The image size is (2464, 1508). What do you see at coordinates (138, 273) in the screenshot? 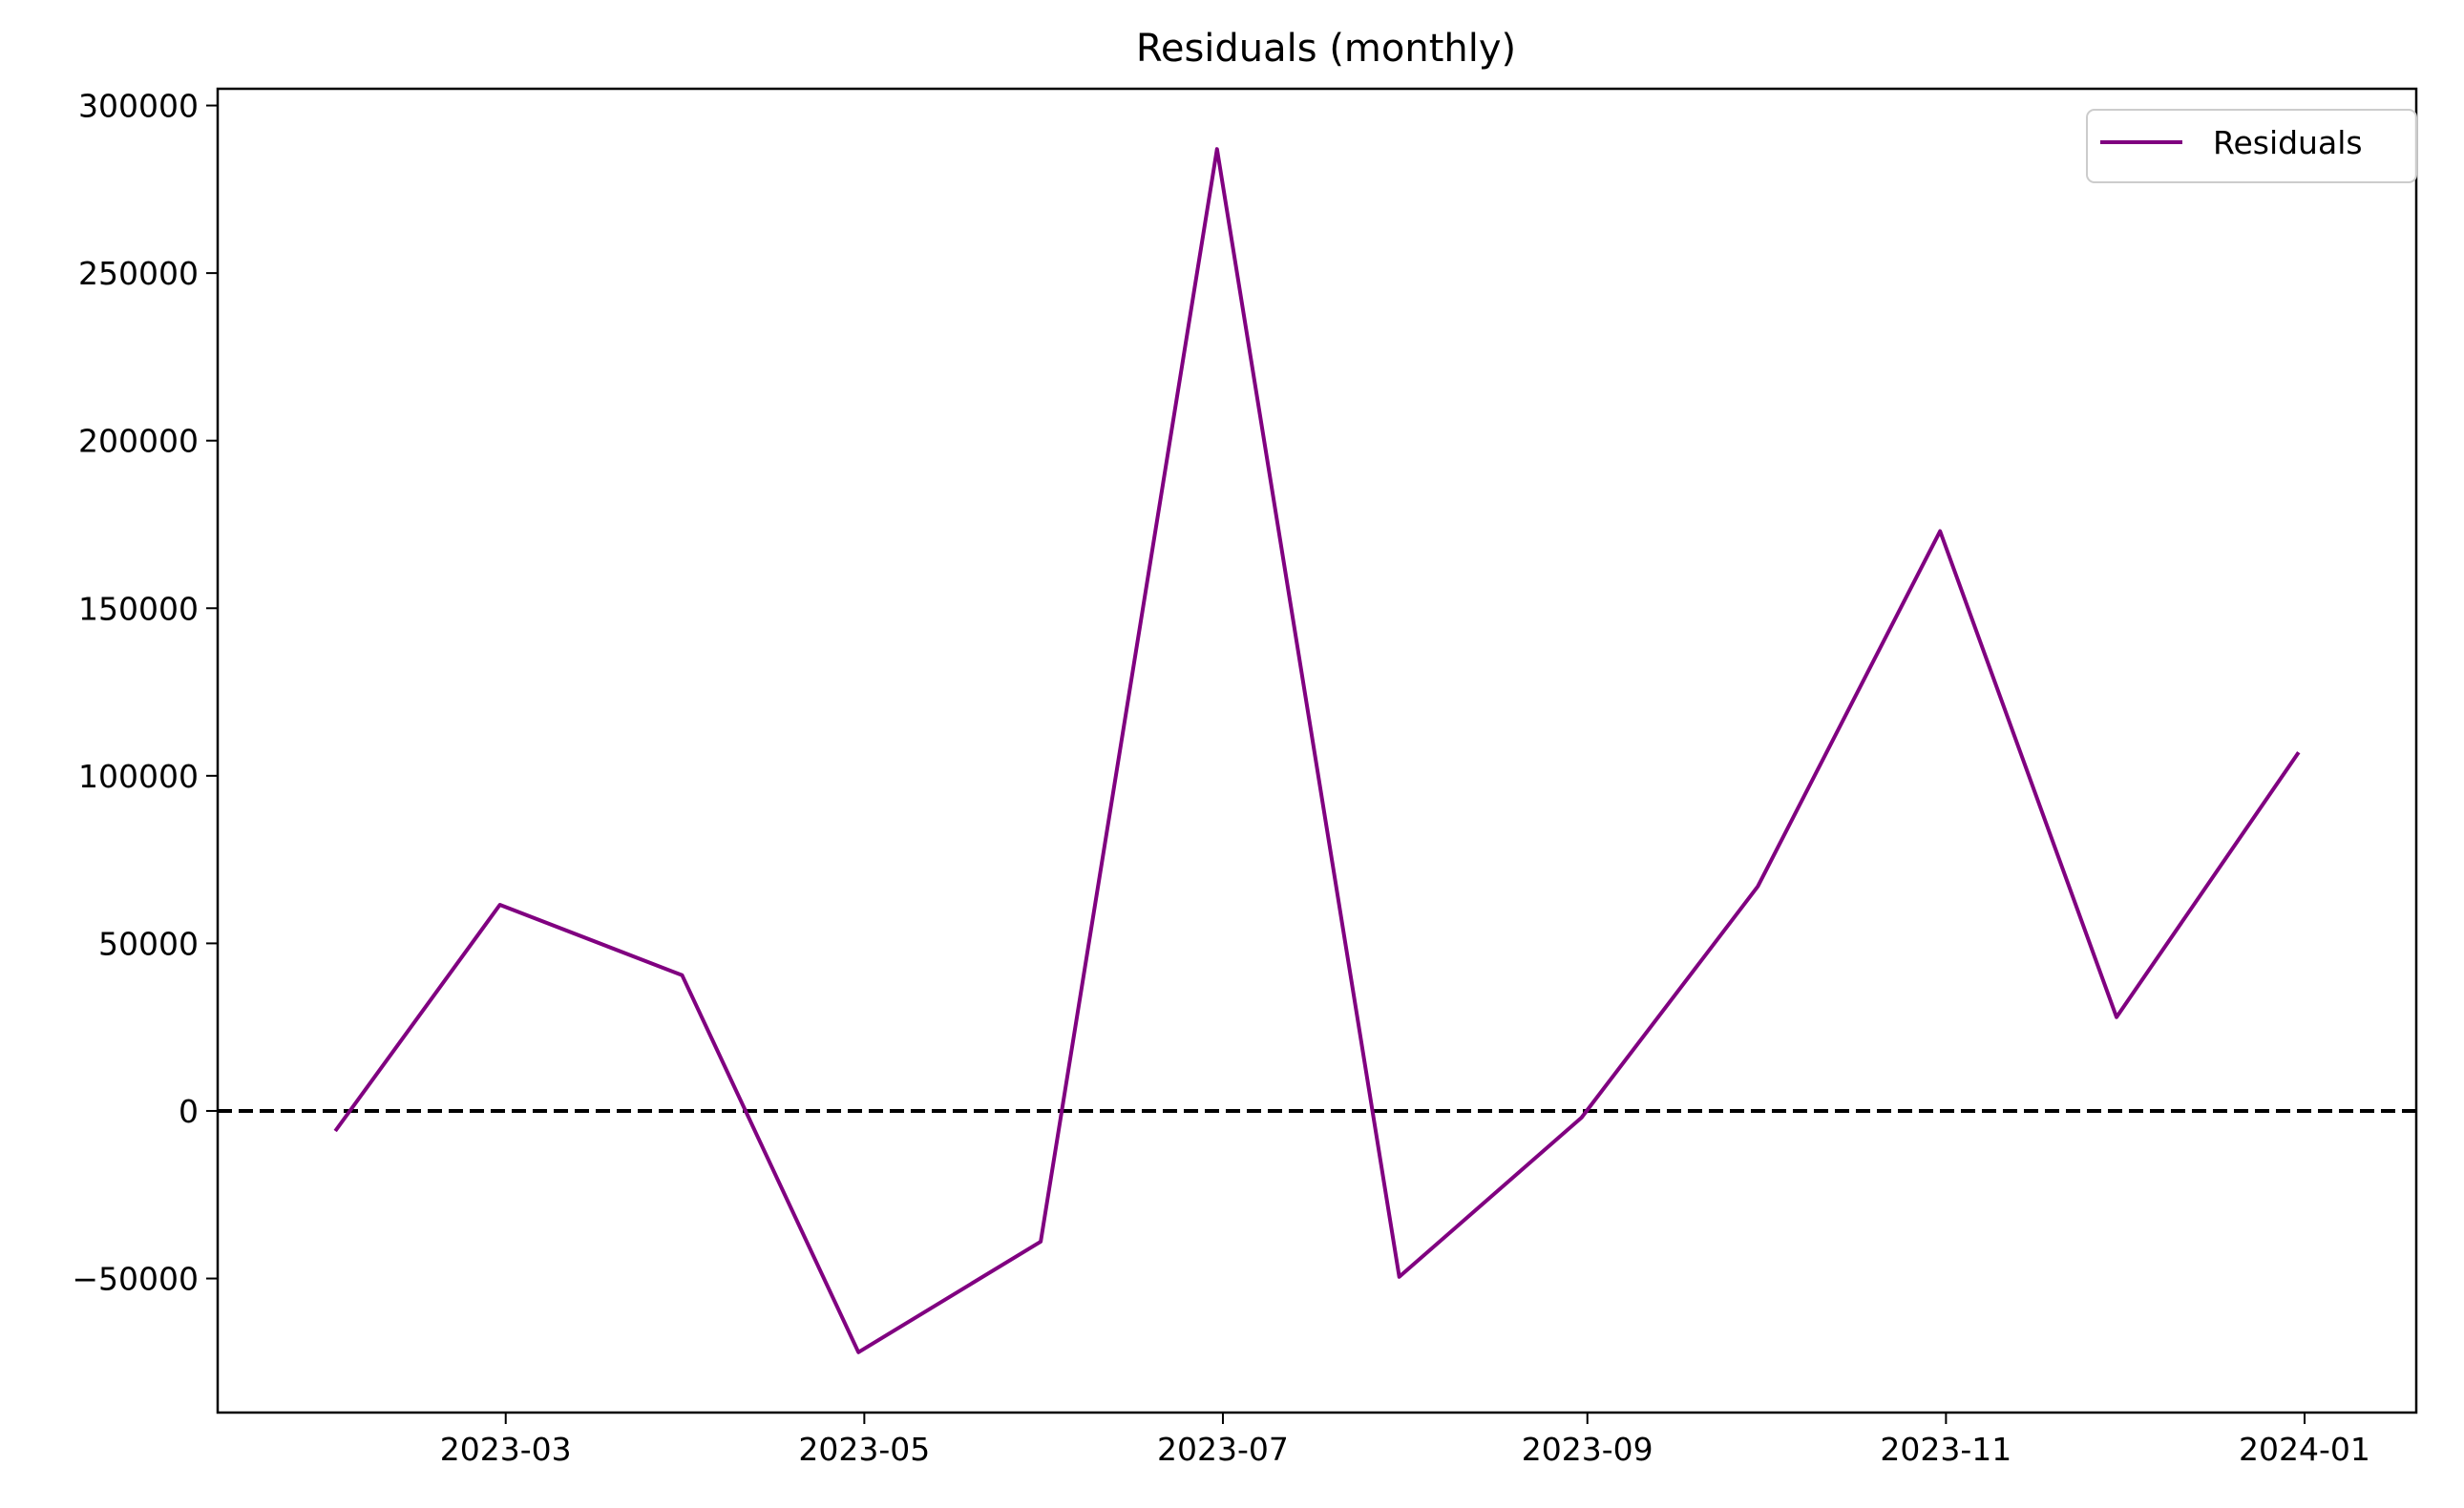
I see `y-tick-label: 250000` at bounding box center [138, 273].